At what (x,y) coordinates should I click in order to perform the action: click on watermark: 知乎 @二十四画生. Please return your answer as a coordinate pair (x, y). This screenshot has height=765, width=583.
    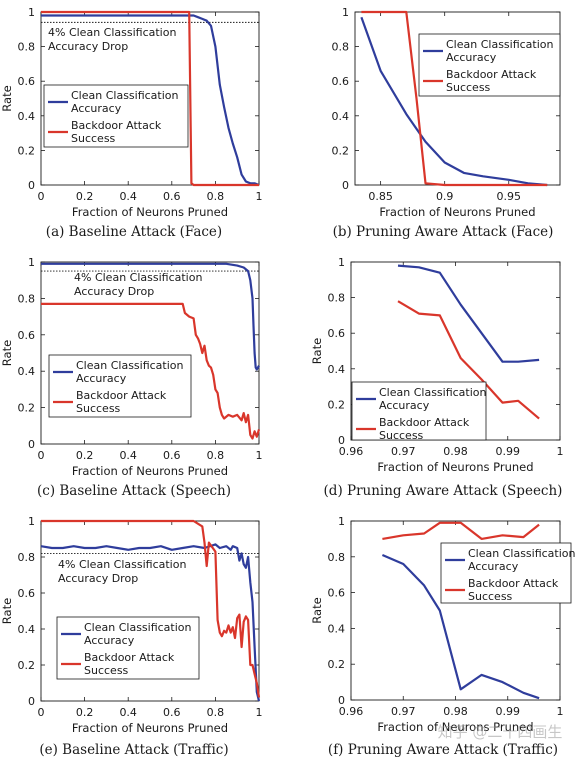
    Looking at the image, I should click on (500, 732).